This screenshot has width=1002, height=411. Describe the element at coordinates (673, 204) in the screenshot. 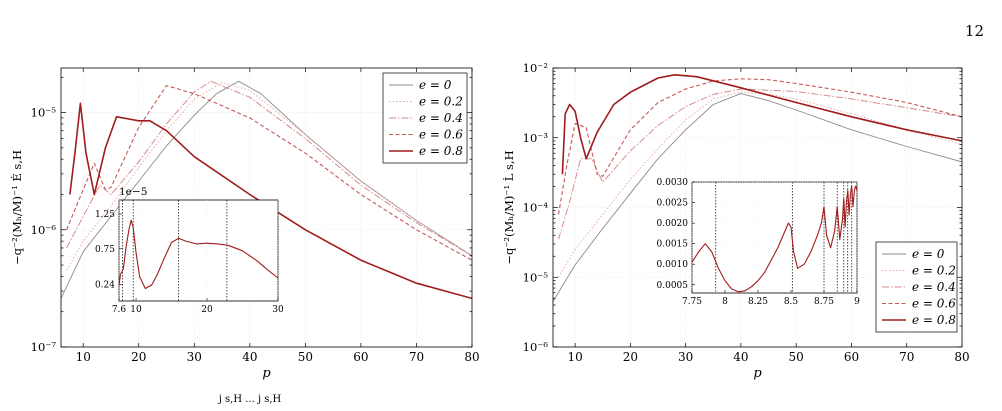

I see `inset-y-tick-label: 0.0025` at that location.